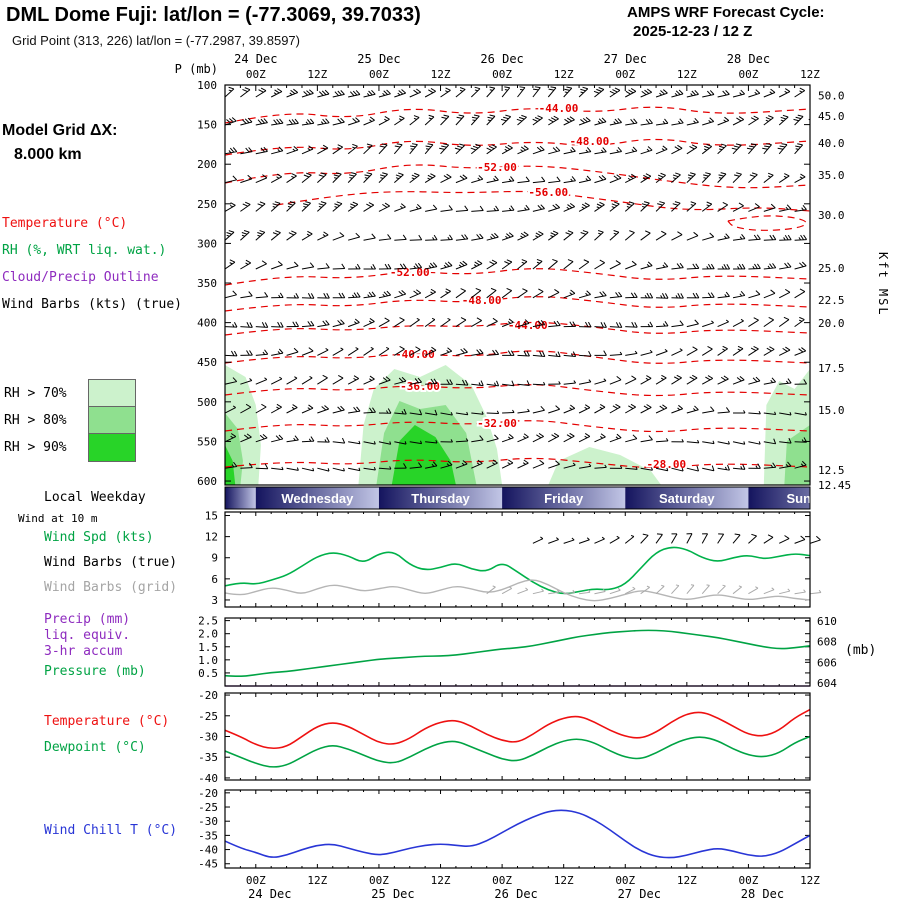  What do you see at coordinates (211, 537) in the screenshot?
I see `svg-text: 12` at bounding box center [211, 537].